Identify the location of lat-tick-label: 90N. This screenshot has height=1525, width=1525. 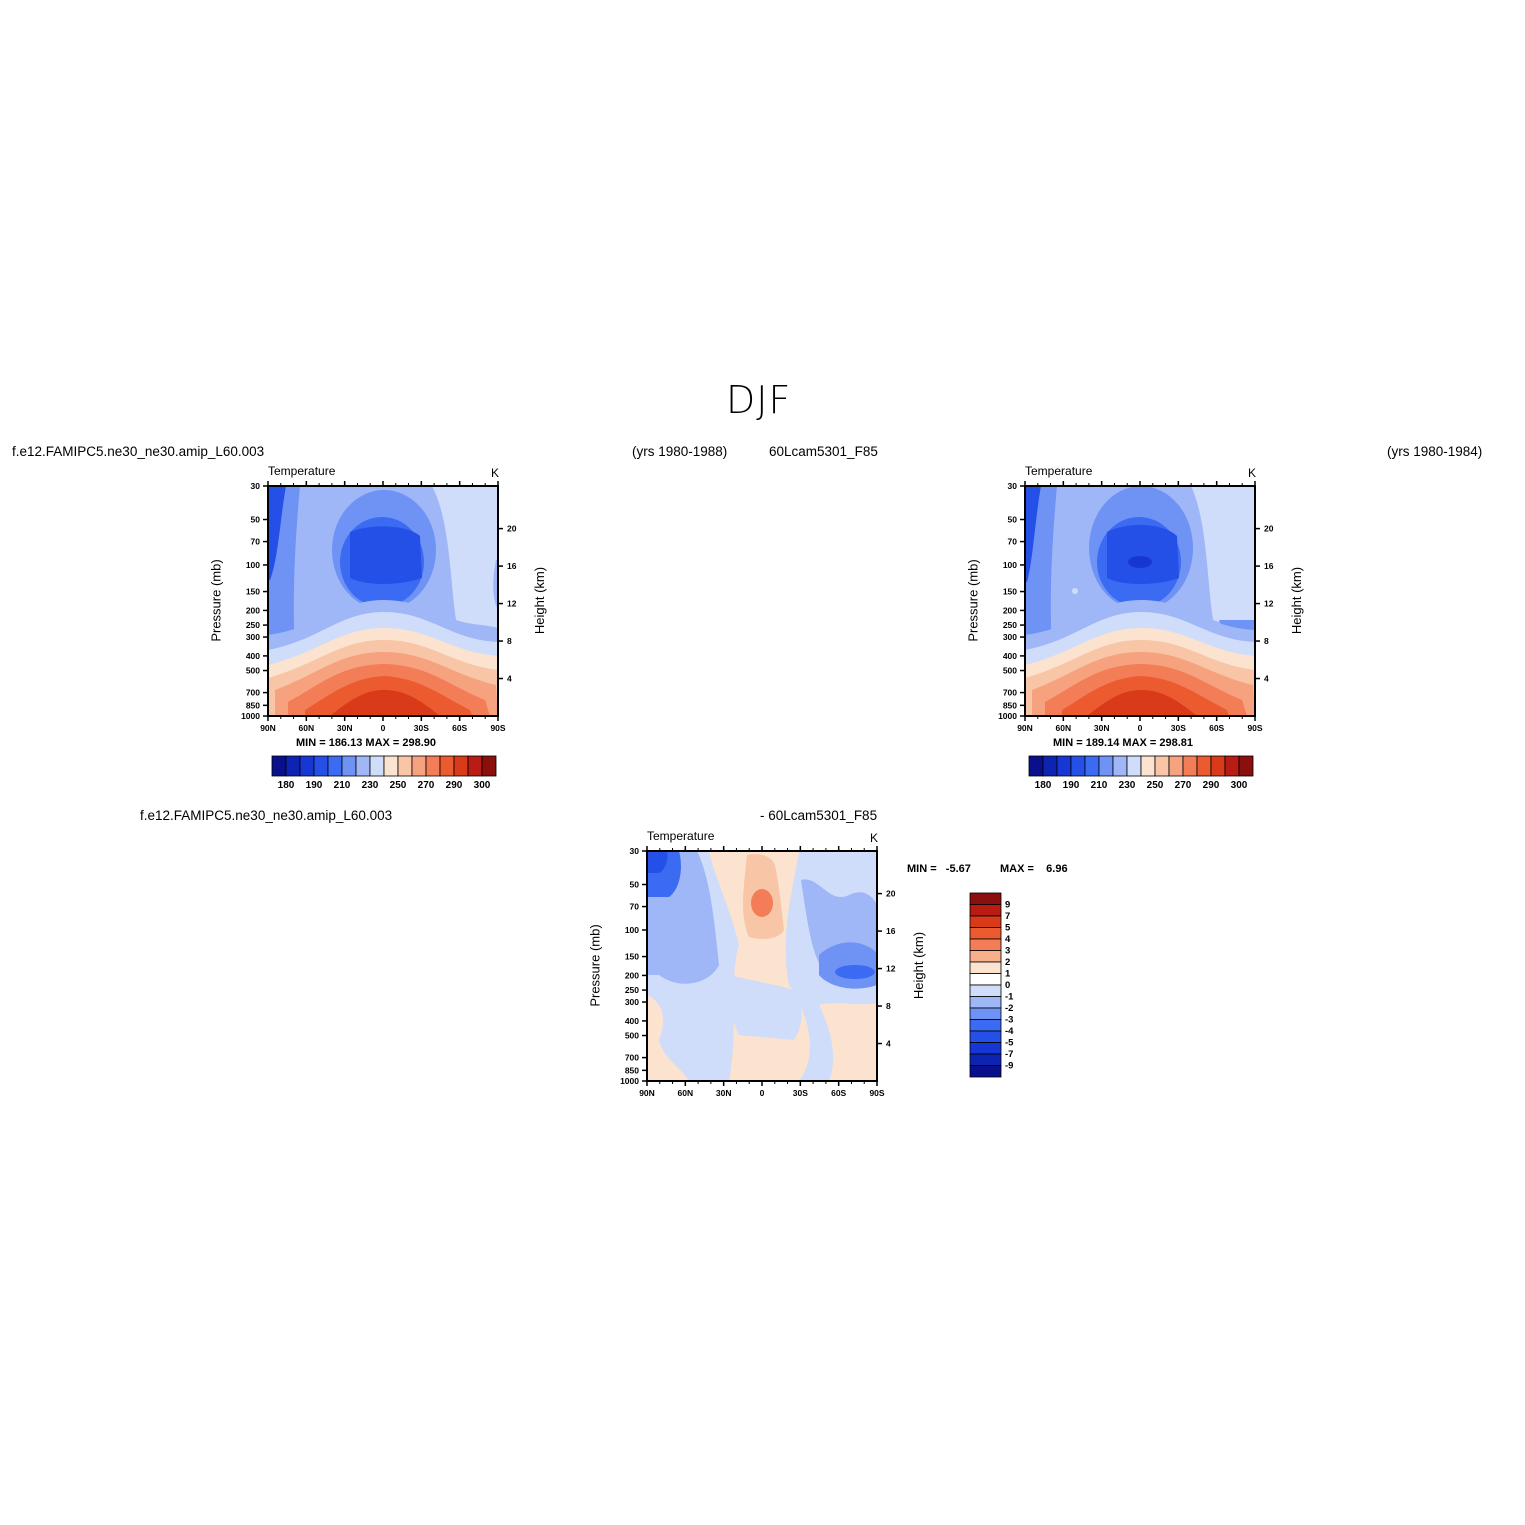
(1025, 728).